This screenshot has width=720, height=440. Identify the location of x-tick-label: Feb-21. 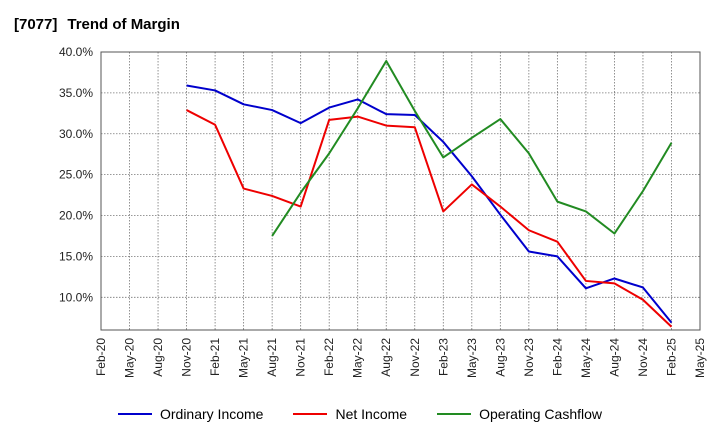
(215, 357).